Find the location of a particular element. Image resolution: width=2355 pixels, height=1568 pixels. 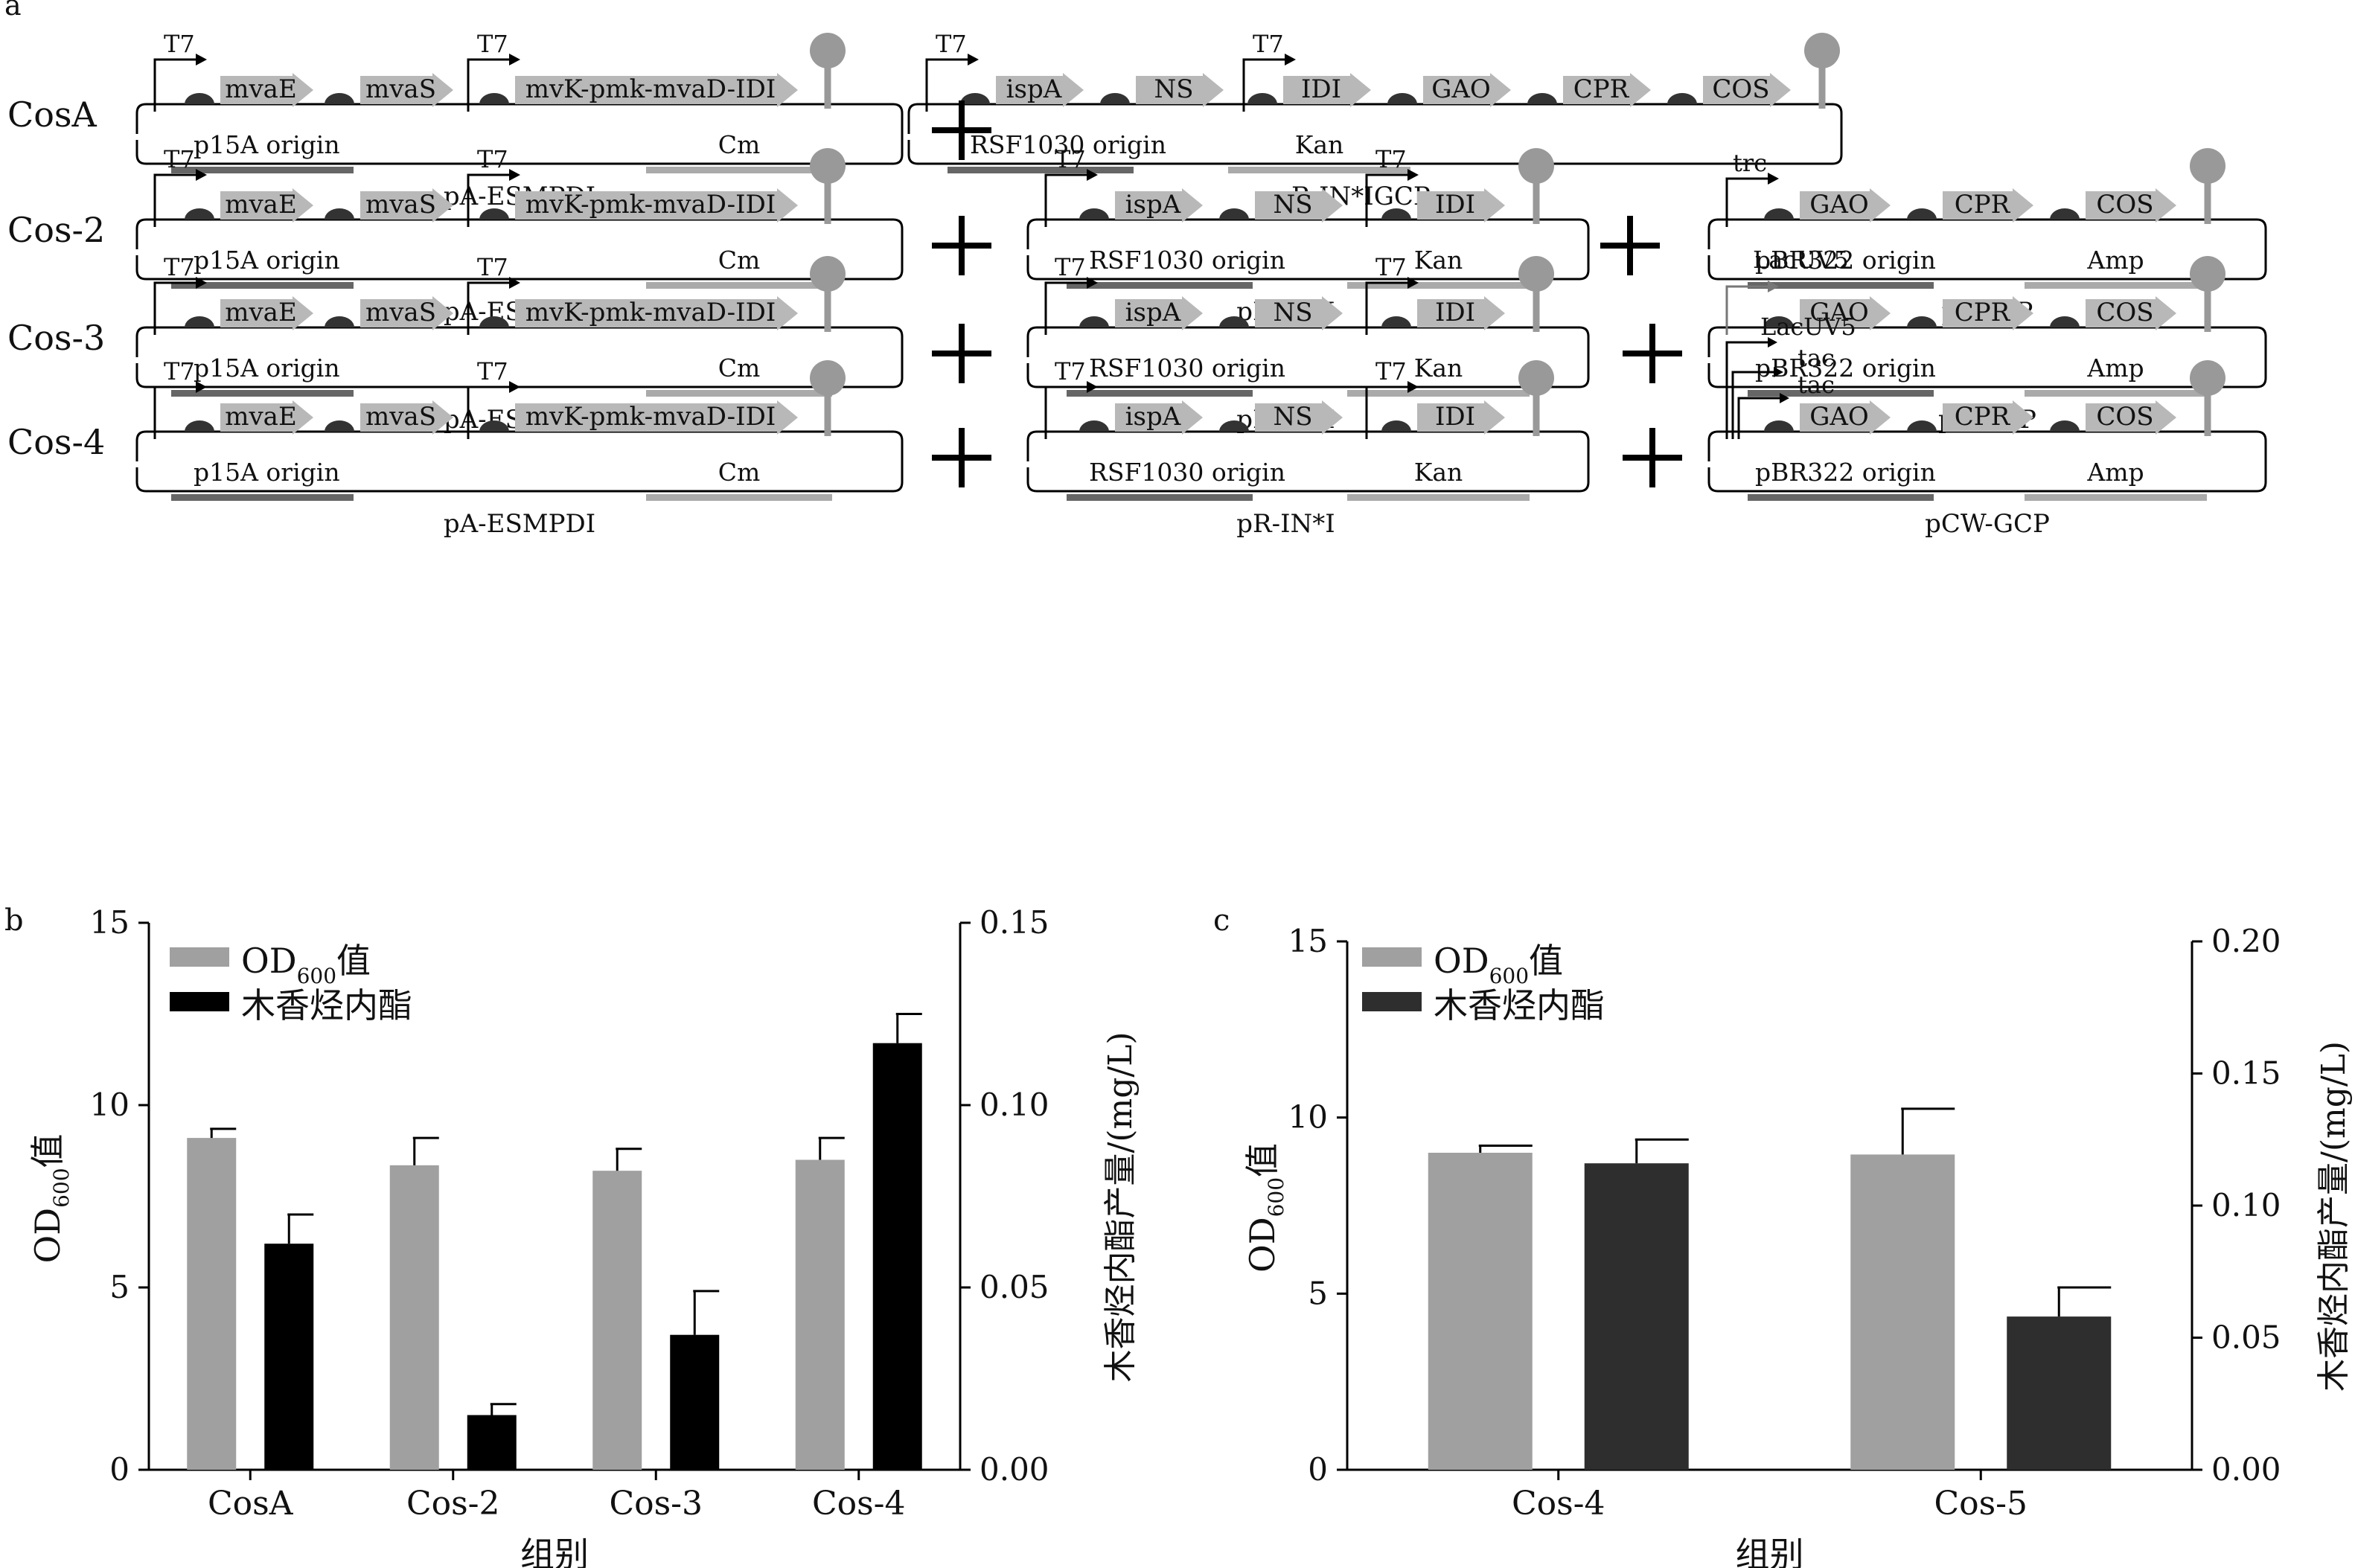

gene-arrow-ispA is located at coordinates (1159, 313).